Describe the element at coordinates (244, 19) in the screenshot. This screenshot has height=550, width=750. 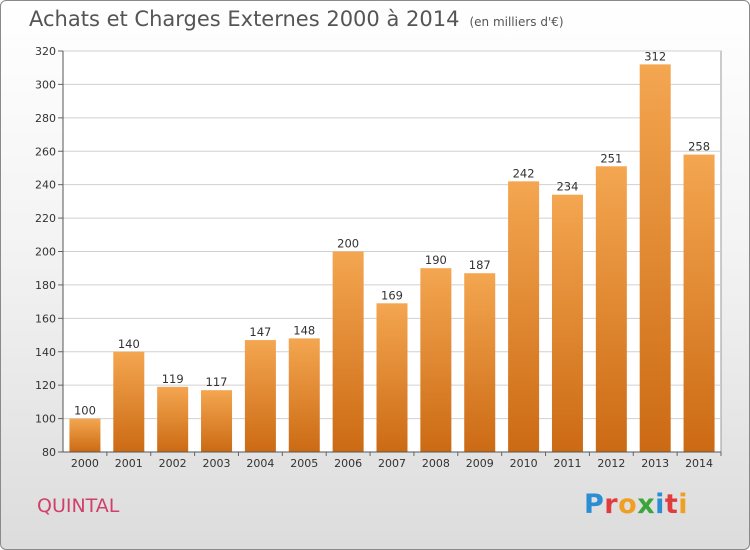
I see `title-text: Achats et Charges Externes 2000 à 2014` at that location.